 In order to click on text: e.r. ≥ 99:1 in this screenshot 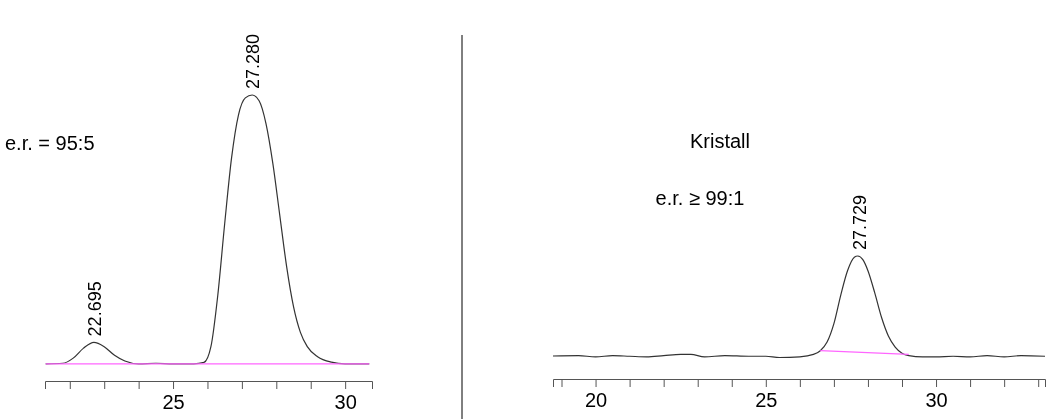, I will do `click(700, 198)`.